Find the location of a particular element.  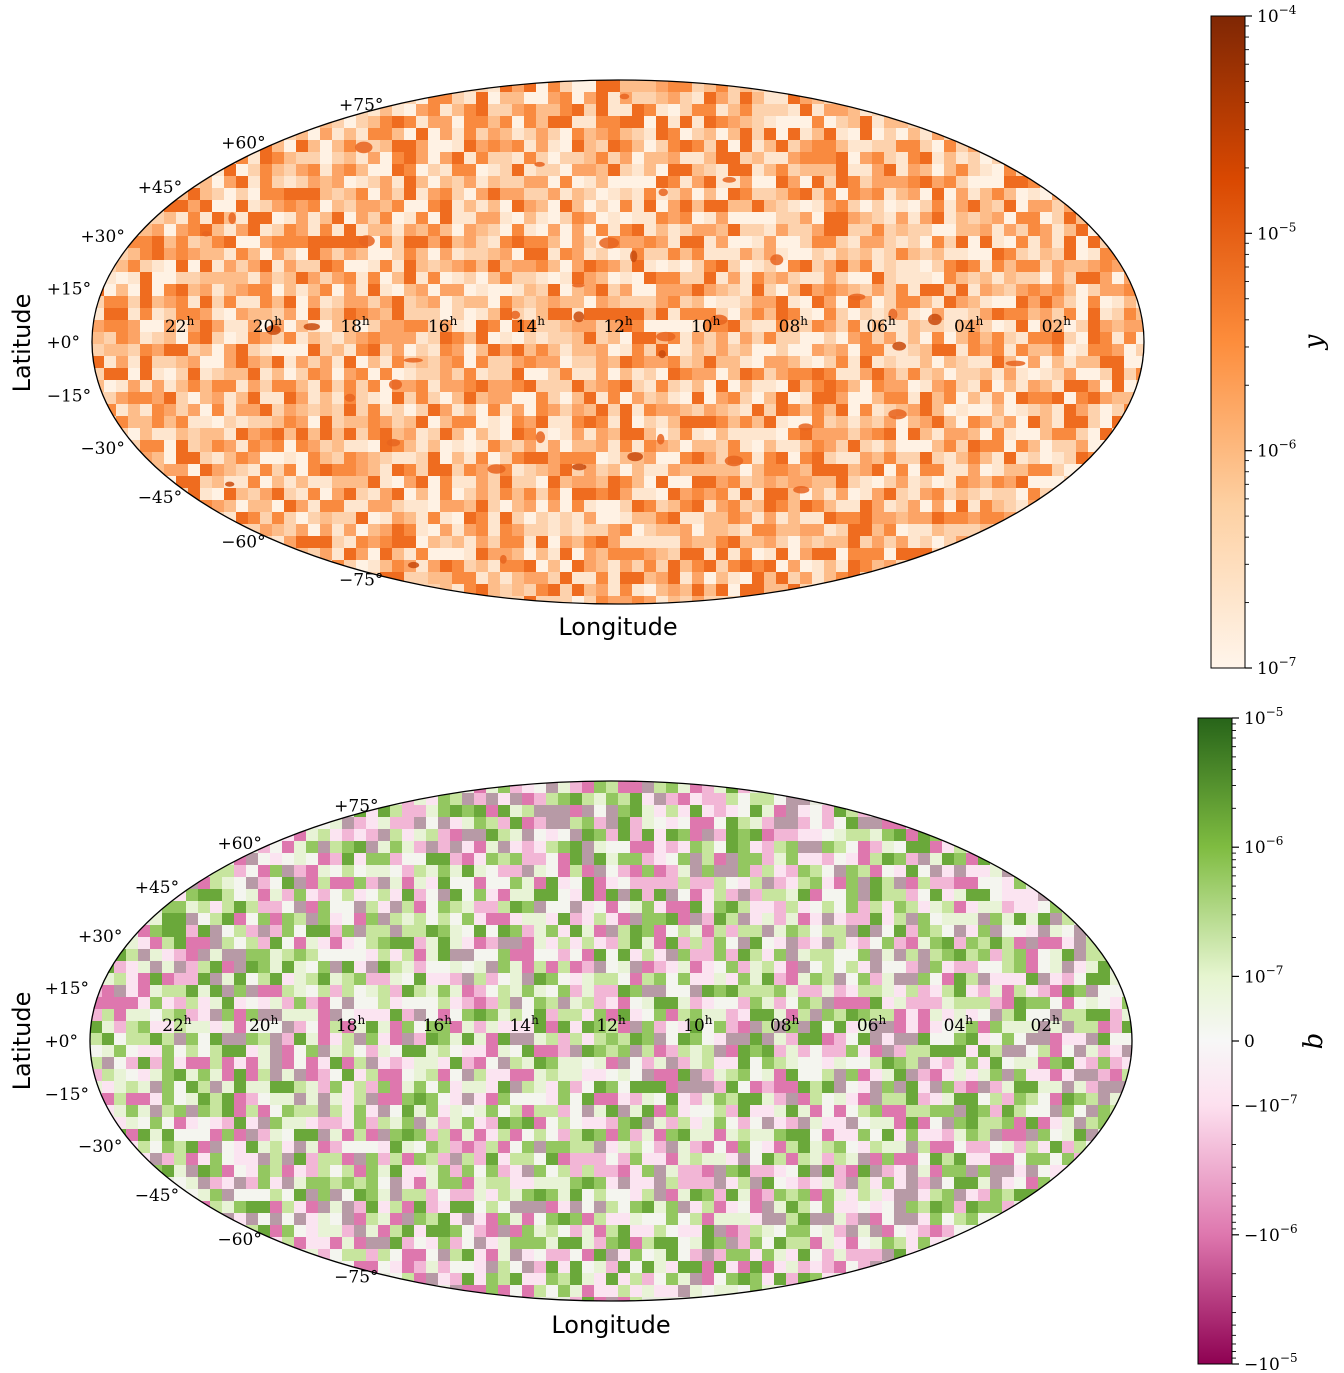

lat-tick-label: +15° is located at coordinates (69, 289).